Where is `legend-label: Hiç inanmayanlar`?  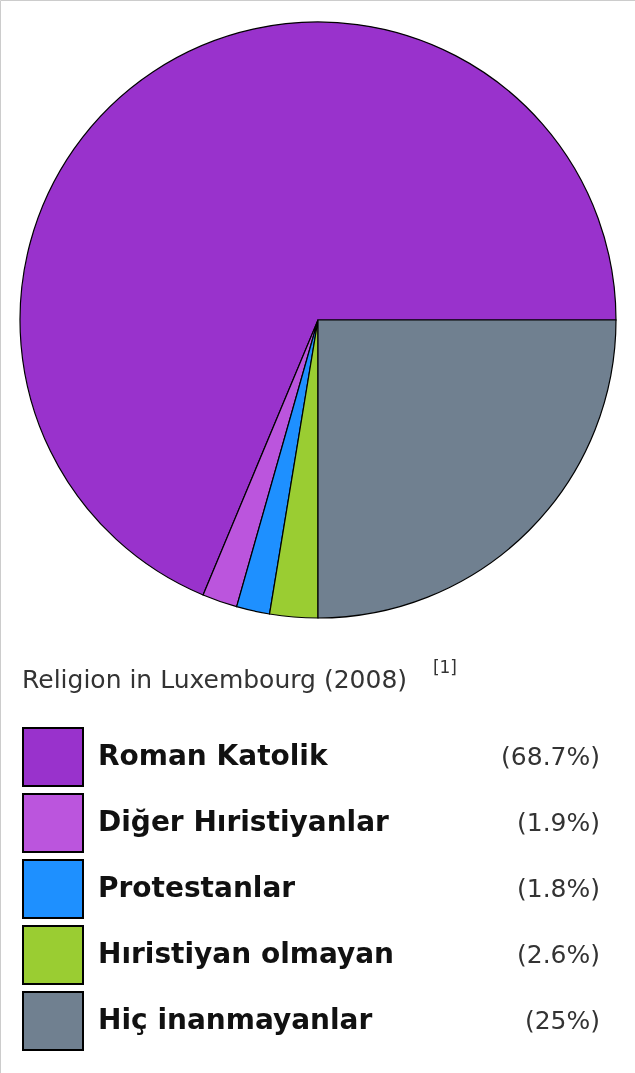
legend-label: Hiç inanmayanlar is located at coordinates (235, 1019).